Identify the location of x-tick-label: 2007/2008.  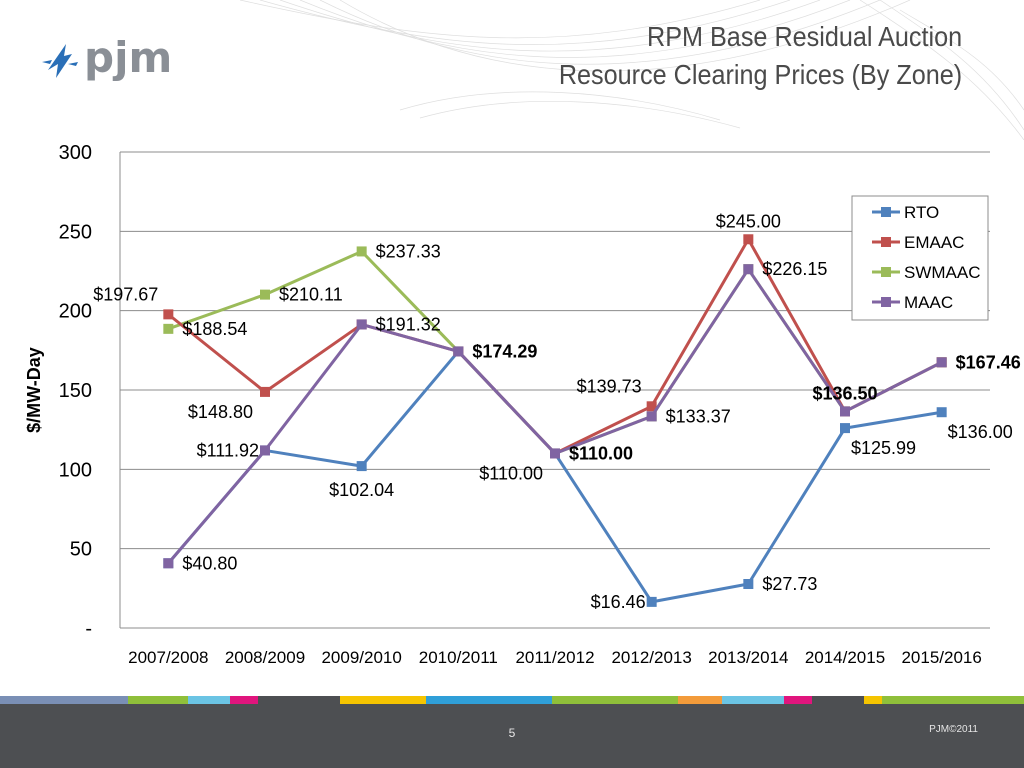
(168, 657).